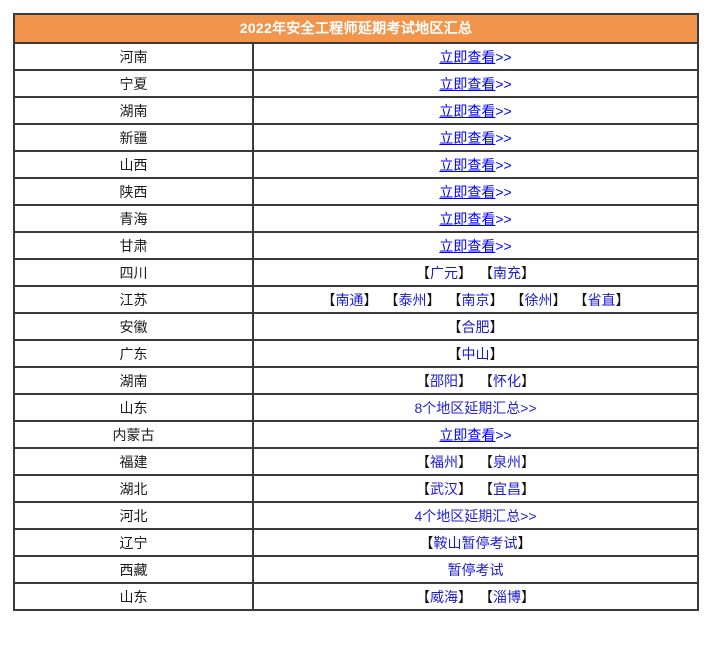 The image size is (710, 658). I want to click on table-row: 河南 立即查看>>, so click(356, 56).